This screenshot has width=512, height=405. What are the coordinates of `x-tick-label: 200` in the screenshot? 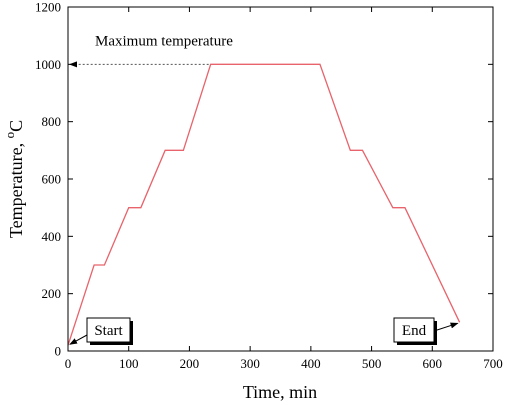 It's located at (190, 363).